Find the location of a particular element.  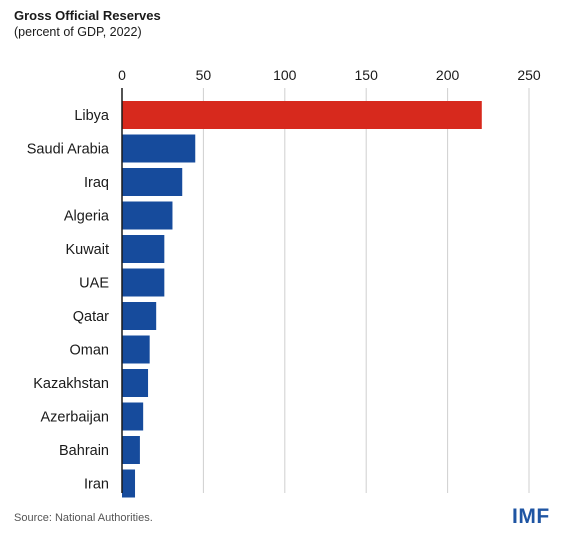

x-tick-label: 50 is located at coordinates (204, 75).